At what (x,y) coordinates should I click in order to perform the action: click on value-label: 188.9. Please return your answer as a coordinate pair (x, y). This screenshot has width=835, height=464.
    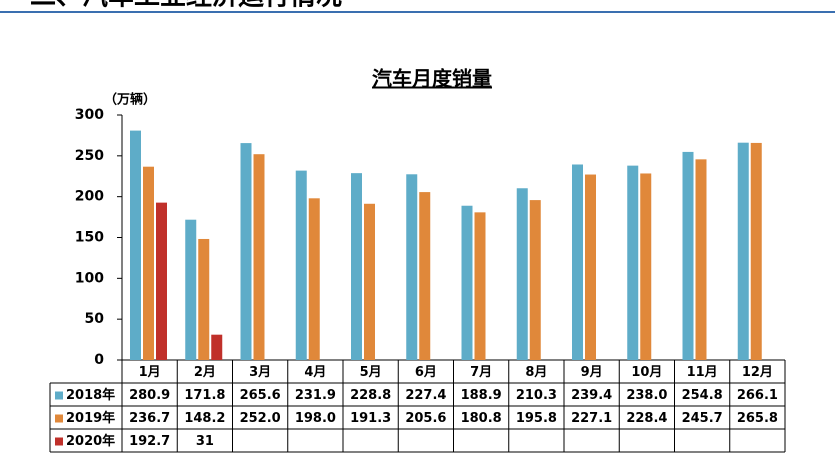
    Looking at the image, I should click on (481, 395).